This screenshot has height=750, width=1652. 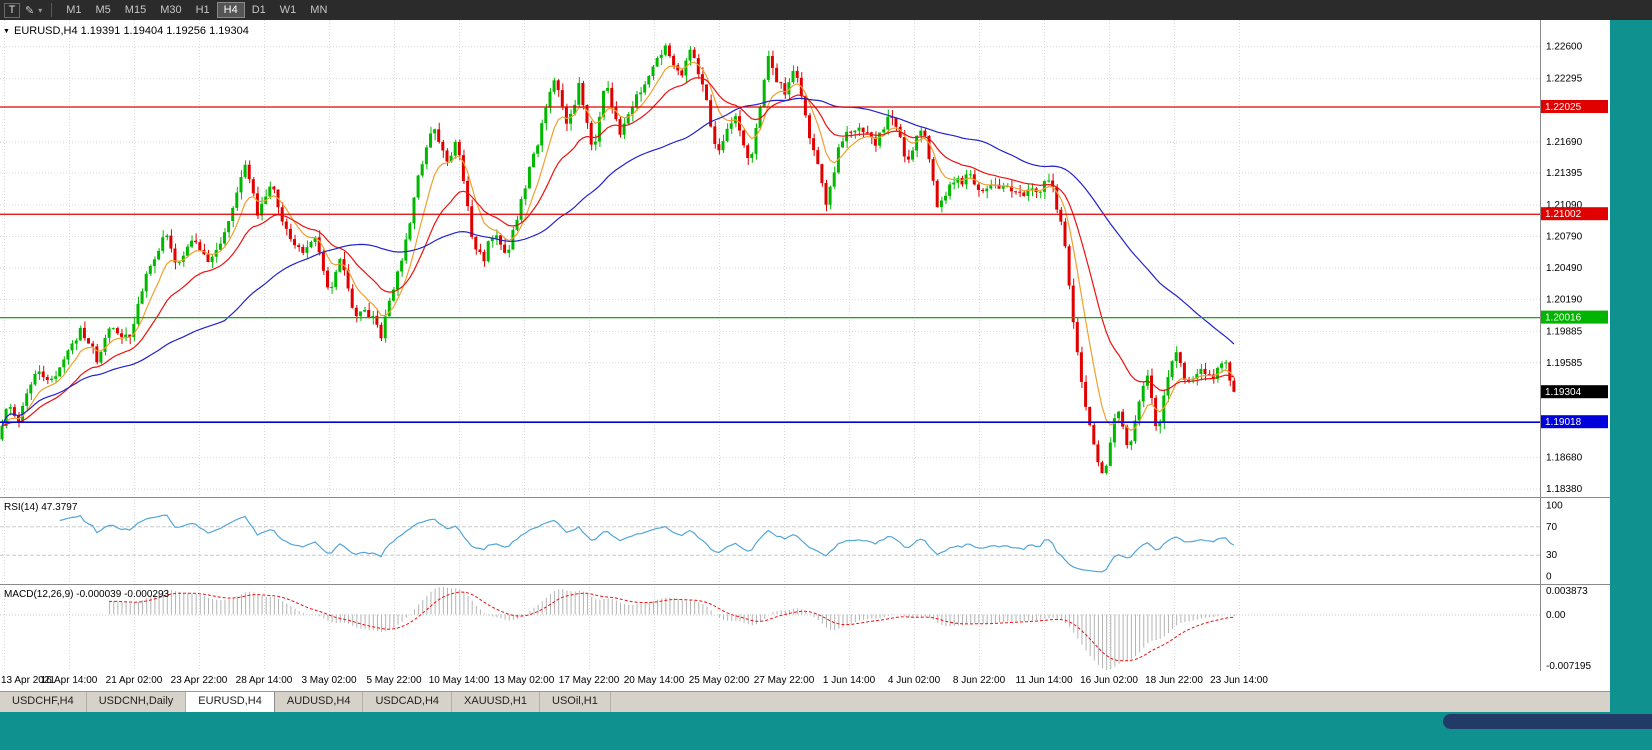 I want to click on timeframe-m1-button: M1, so click(x=74, y=10).